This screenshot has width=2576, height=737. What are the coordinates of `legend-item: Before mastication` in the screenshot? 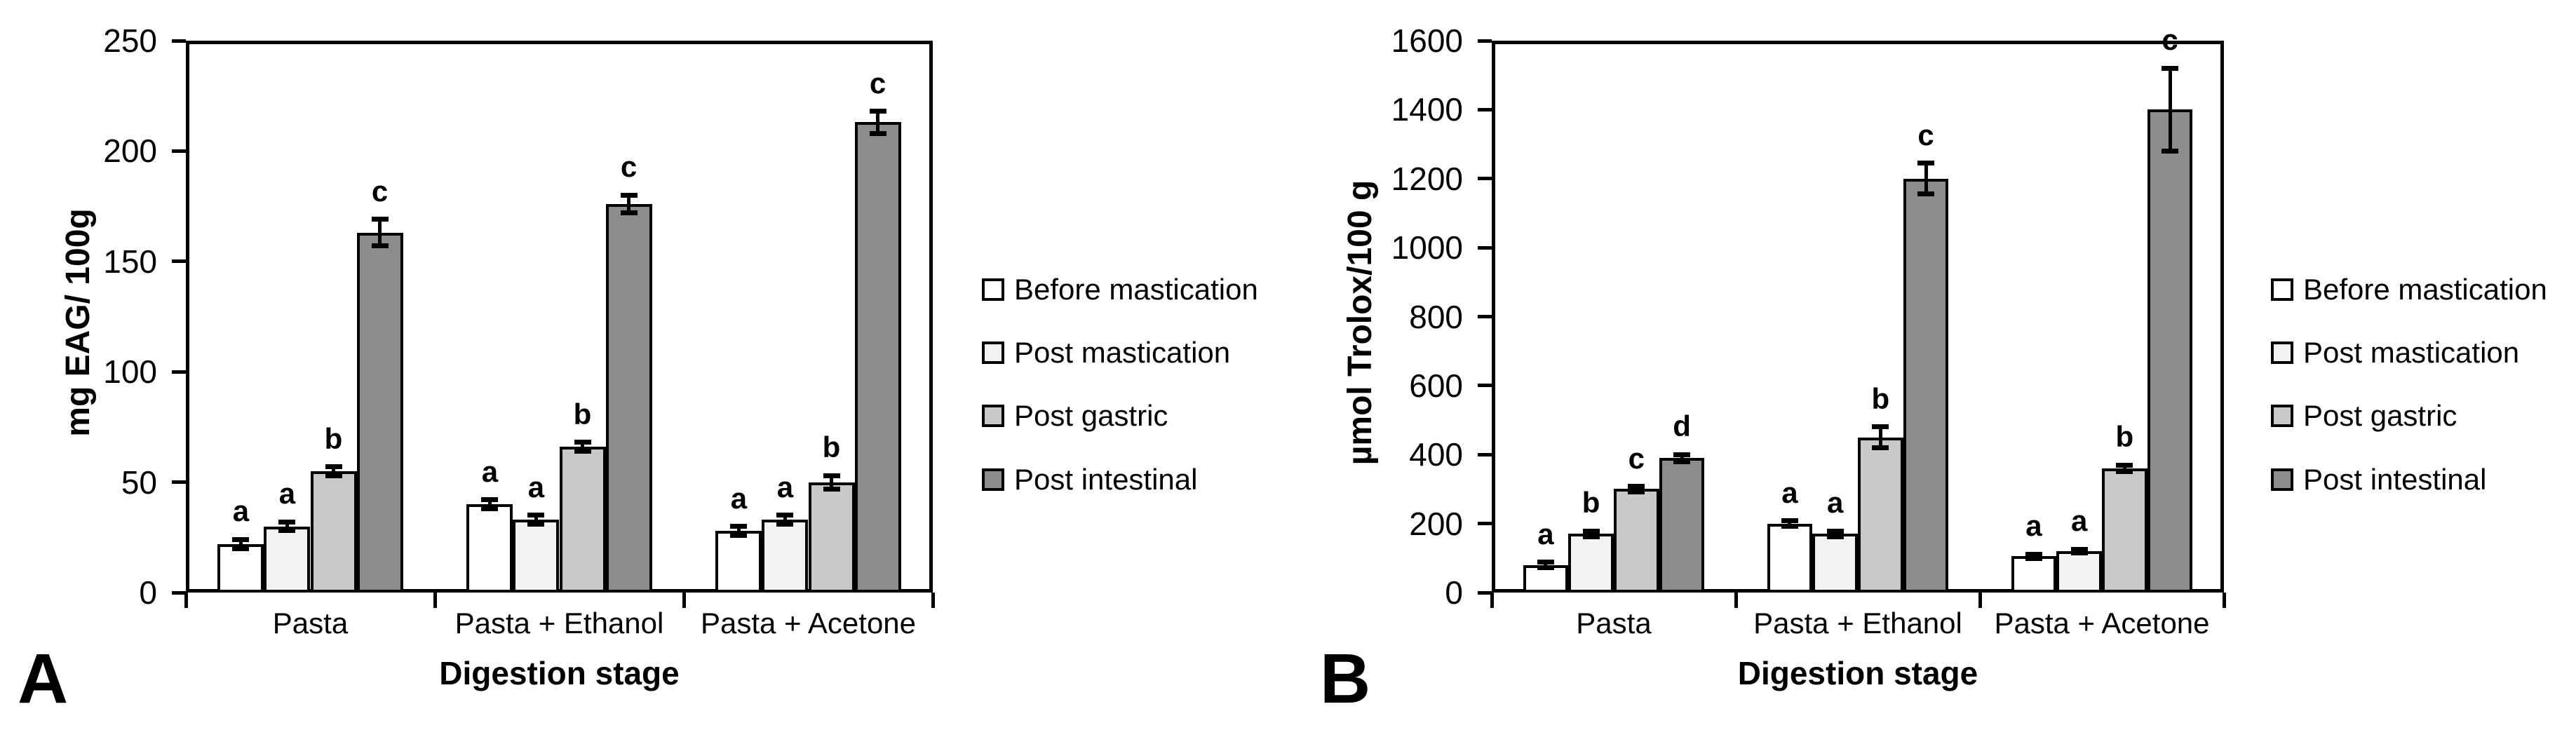 It's located at (1120, 290).